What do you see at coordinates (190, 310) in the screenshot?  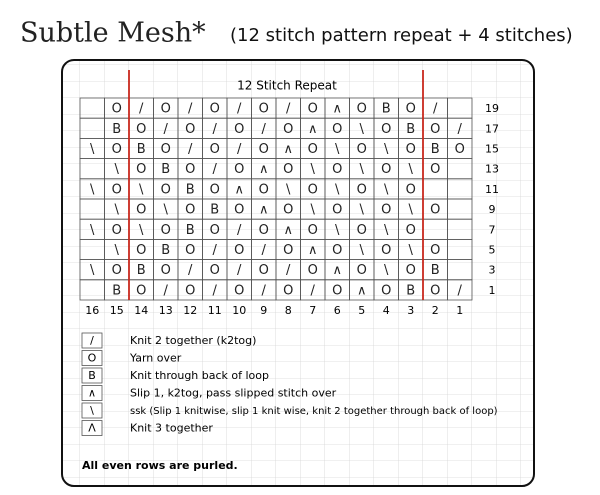 I see `column-number: 12` at bounding box center [190, 310].